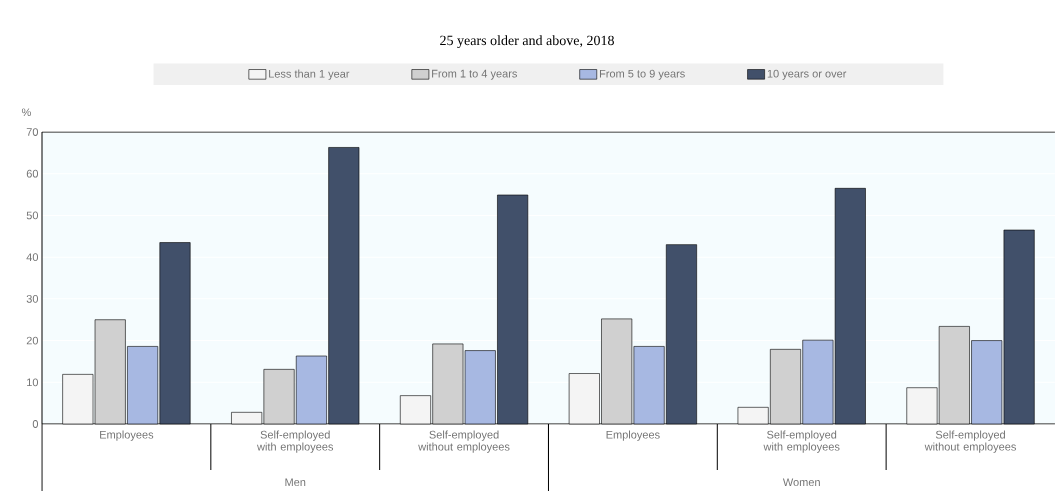  What do you see at coordinates (642, 74) in the screenshot?
I see `legend-label: From 5 to 9 years` at bounding box center [642, 74].